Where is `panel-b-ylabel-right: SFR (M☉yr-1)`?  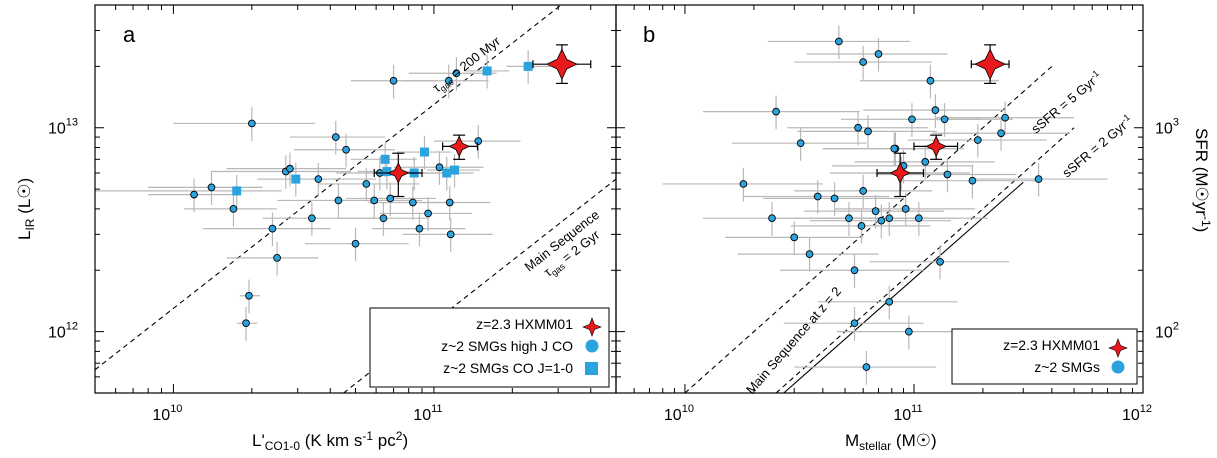 panel-b-ylabel-right: SFR (M☉yr-1) is located at coordinates (1202, 180).